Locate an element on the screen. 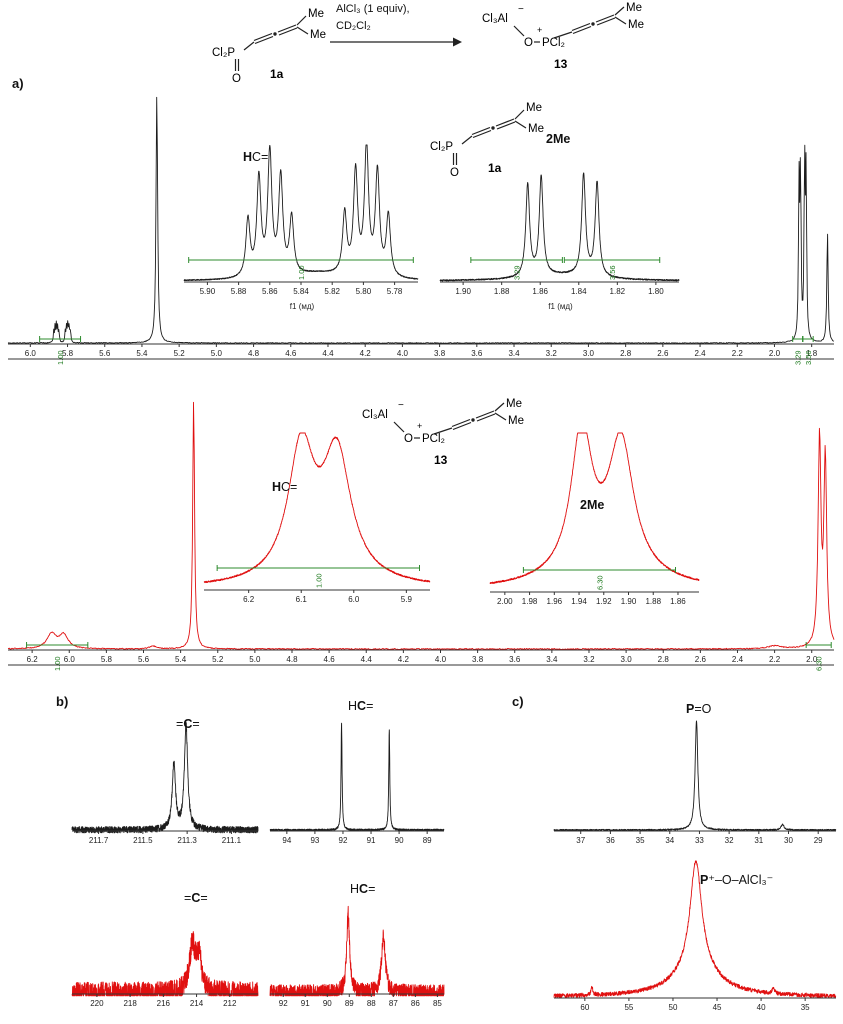 The width and height of the screenshot is (843, 1024). svg-text: 214 is located at coordinates (197, 1003).